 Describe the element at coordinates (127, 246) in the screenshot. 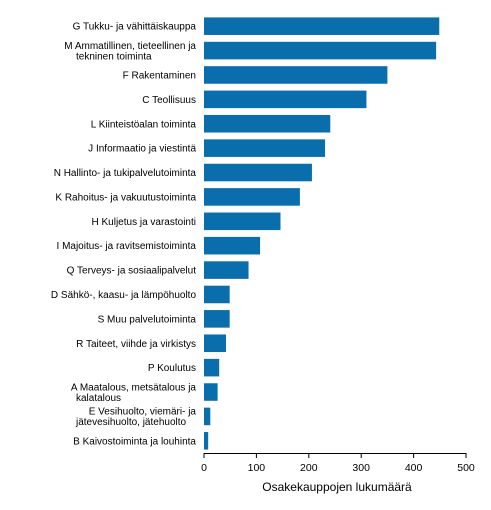

I see `category-label: I Majoitus- ja ravitsemistoiminta` at that location.